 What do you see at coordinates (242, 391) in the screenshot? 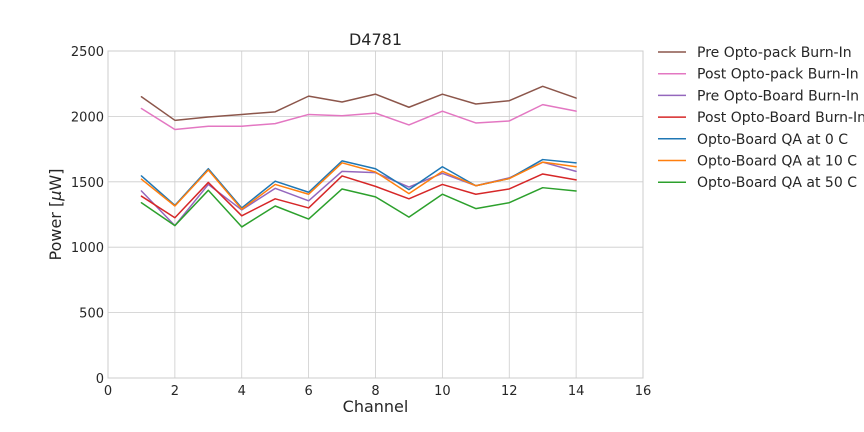
I see `x-tick-label: 4` at bounding box center [242, 391].